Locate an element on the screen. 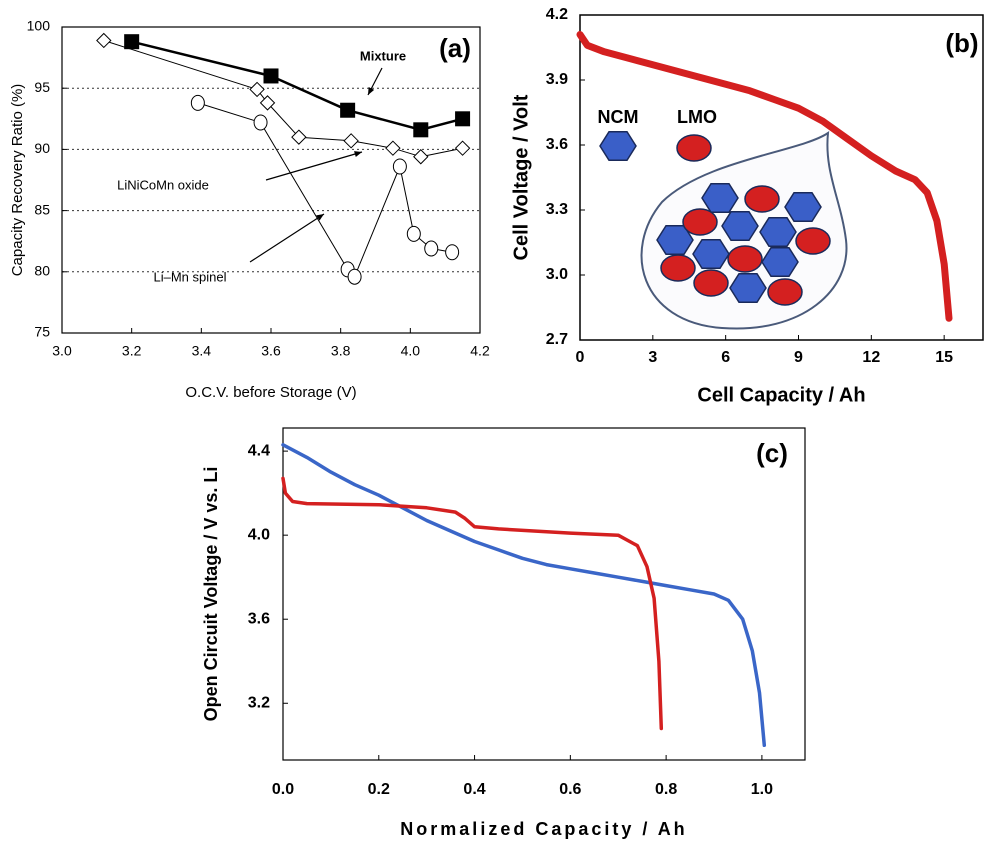 This screenshot has width=985, height=843. y-tick-label: 90 is located at coordinates (42, 148).